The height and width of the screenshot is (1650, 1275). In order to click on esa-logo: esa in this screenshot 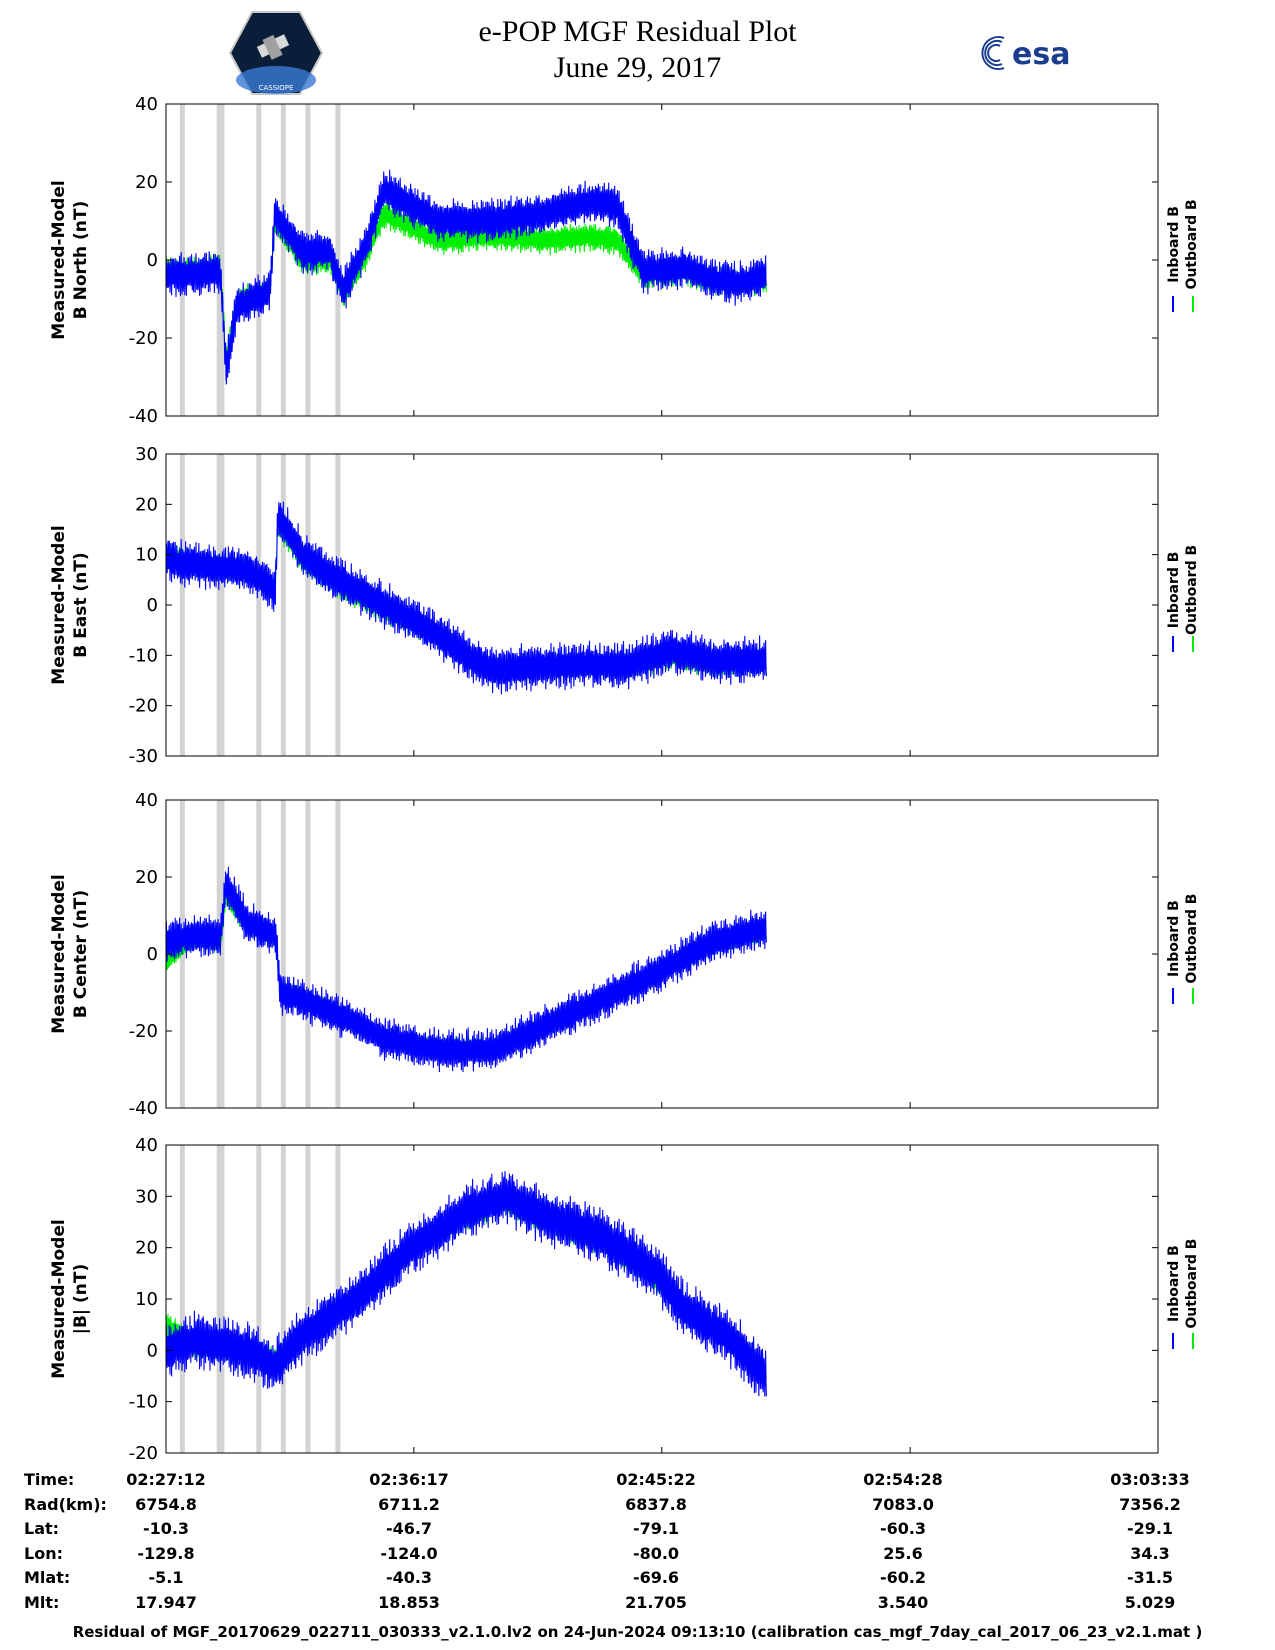, I will do `click(1025, 54)`.